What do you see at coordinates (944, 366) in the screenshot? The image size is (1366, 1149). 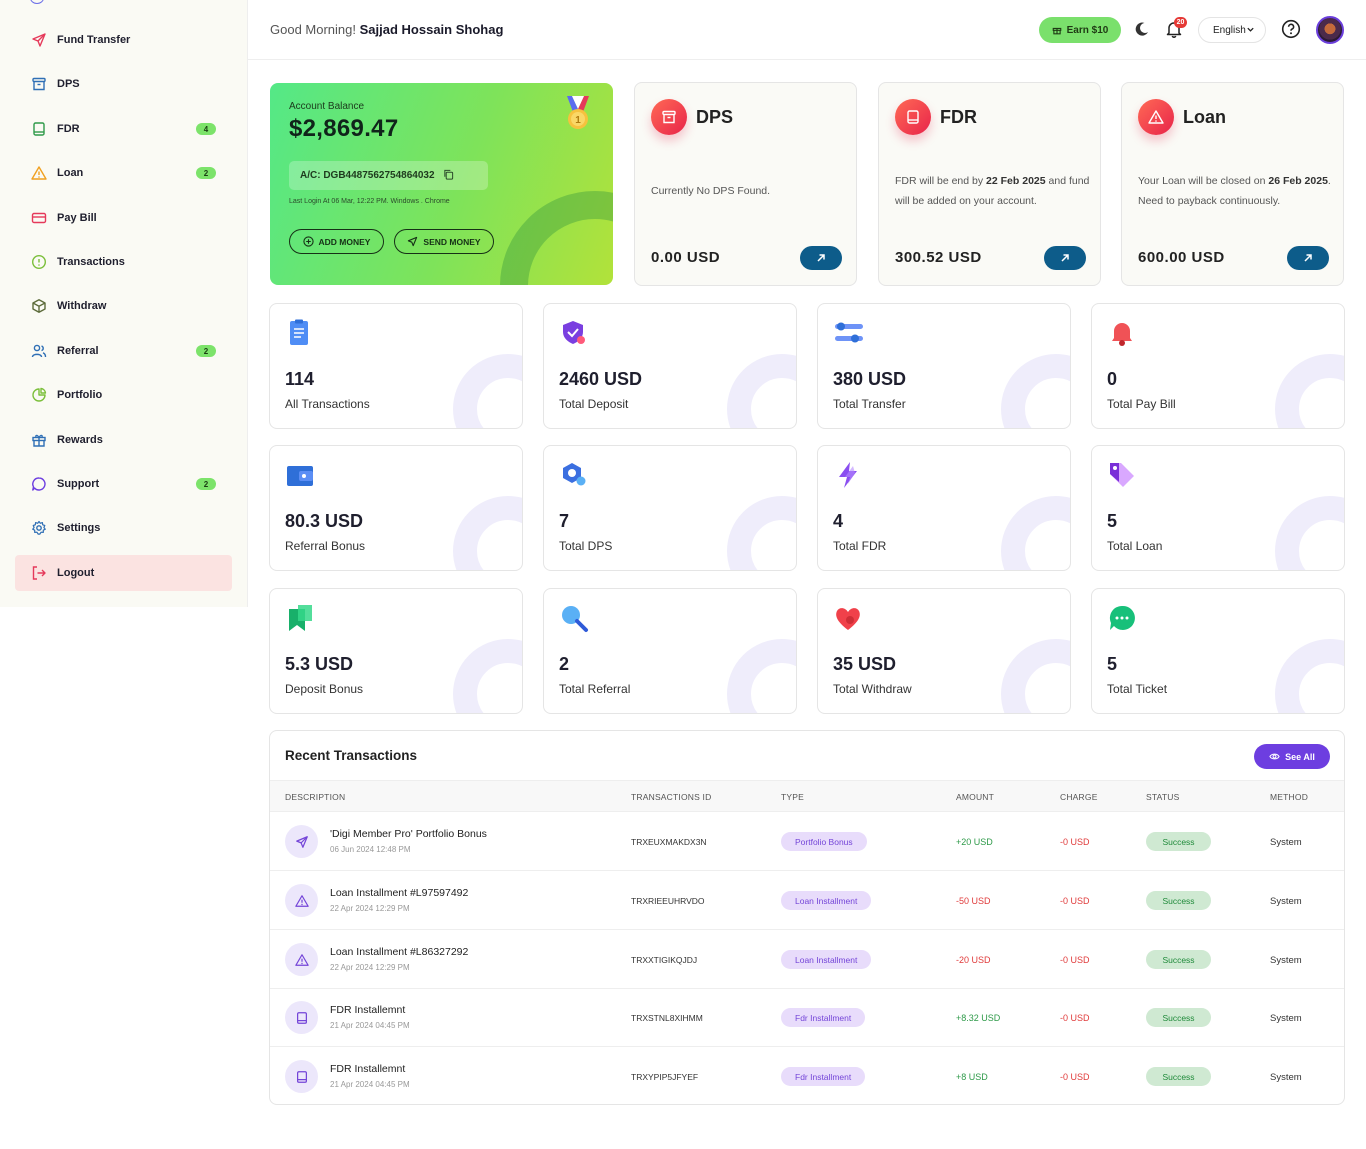 I see `stat-card: 380 USD Total Transfer` at bounding box center [944, 366].